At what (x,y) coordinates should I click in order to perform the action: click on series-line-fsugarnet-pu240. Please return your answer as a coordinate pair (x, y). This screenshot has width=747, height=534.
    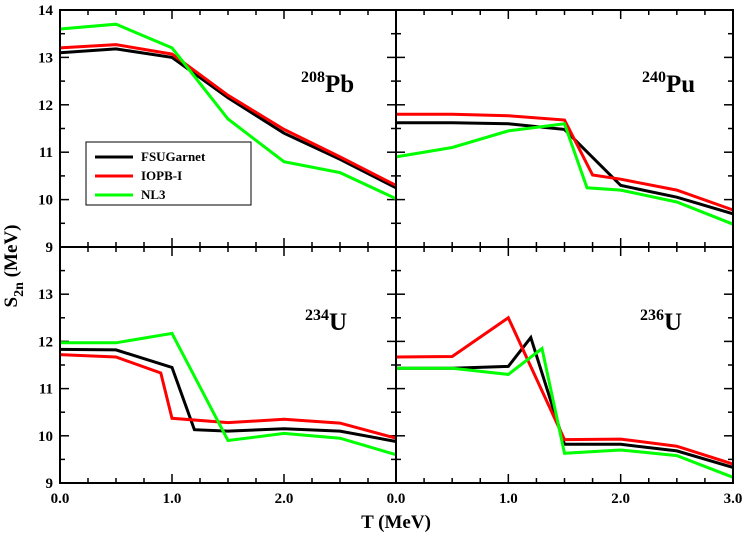
    Looking at the image, I should click on (565, 168).